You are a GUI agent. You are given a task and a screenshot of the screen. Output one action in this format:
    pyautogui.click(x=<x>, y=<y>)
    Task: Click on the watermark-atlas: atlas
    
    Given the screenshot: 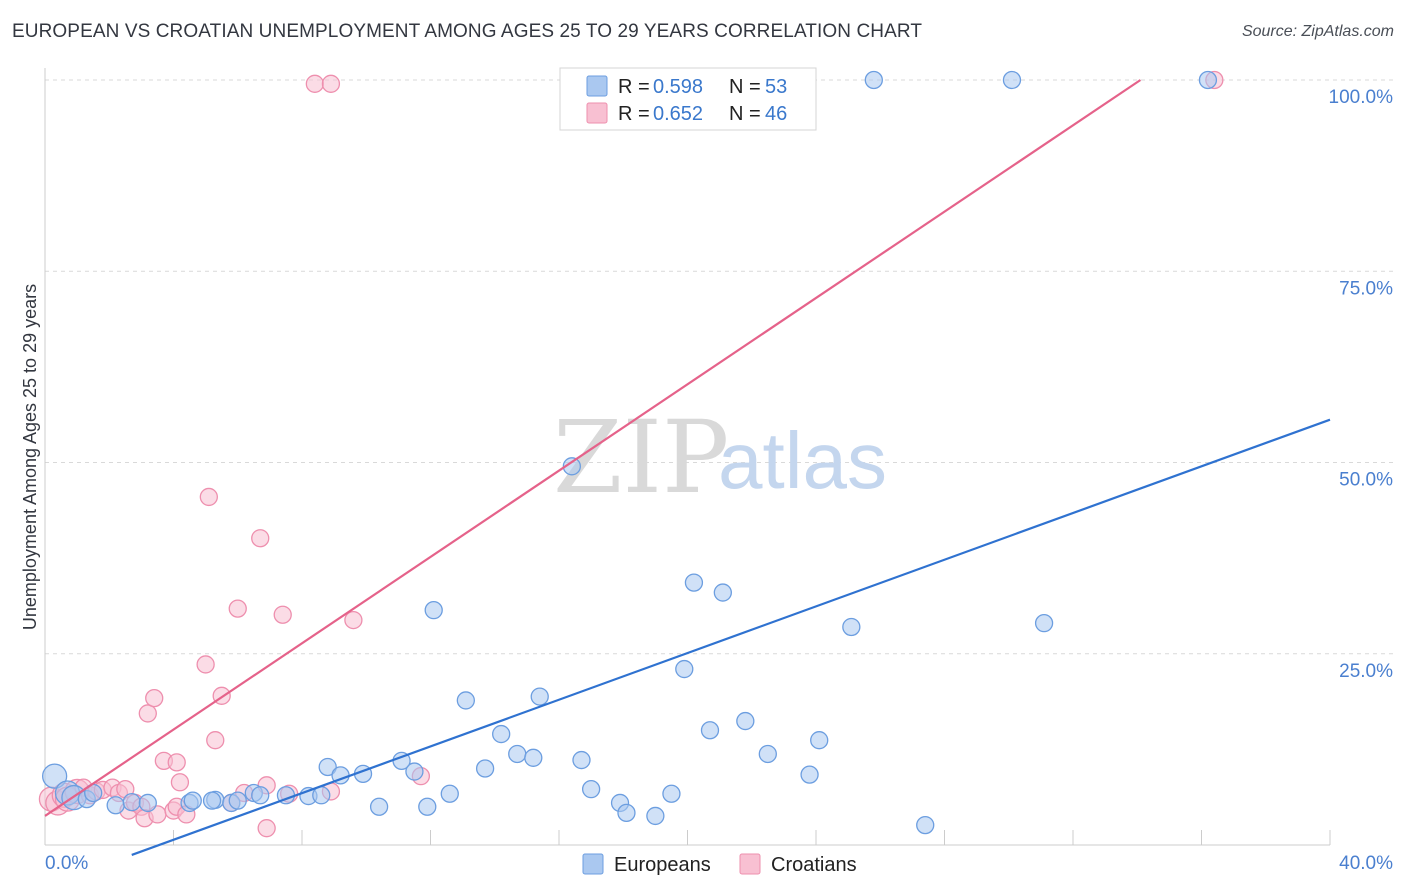 What is the action you would take?
    pyautogui.click(x=802, y=460)
    